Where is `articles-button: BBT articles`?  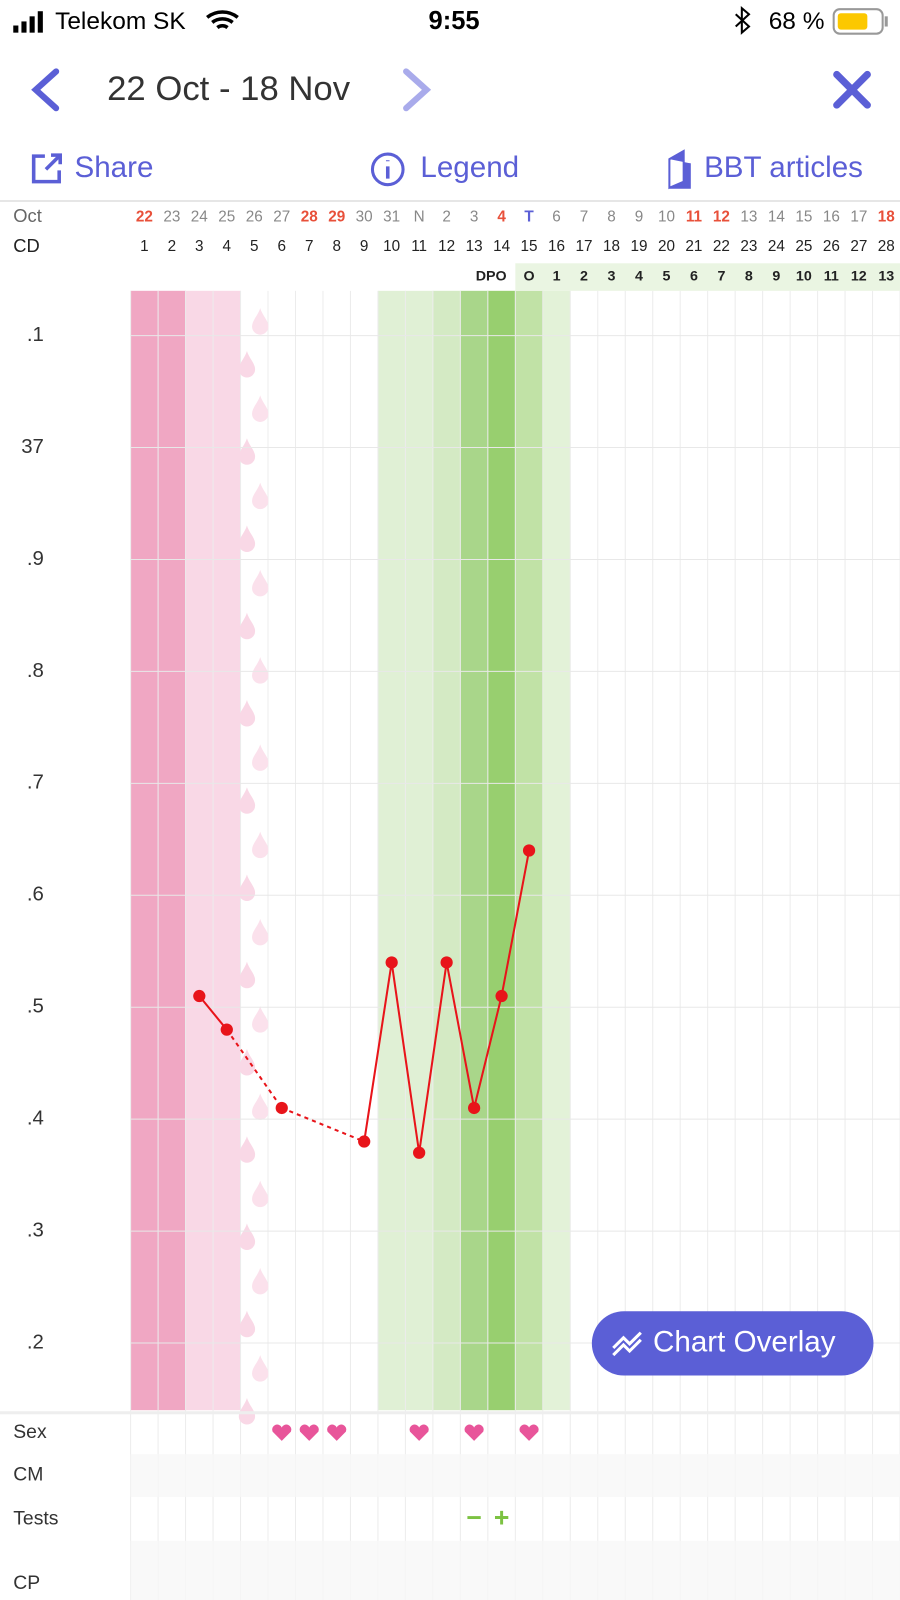 articles-button: BBT articles is located at coordinates (765, 169).